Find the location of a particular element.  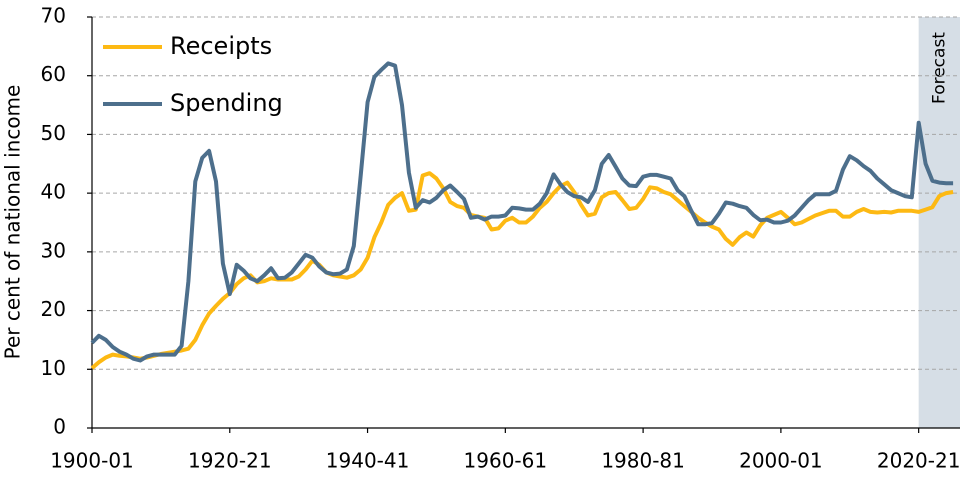

y-axis-label: Per cent of national income is located at coordinates (13, 222).